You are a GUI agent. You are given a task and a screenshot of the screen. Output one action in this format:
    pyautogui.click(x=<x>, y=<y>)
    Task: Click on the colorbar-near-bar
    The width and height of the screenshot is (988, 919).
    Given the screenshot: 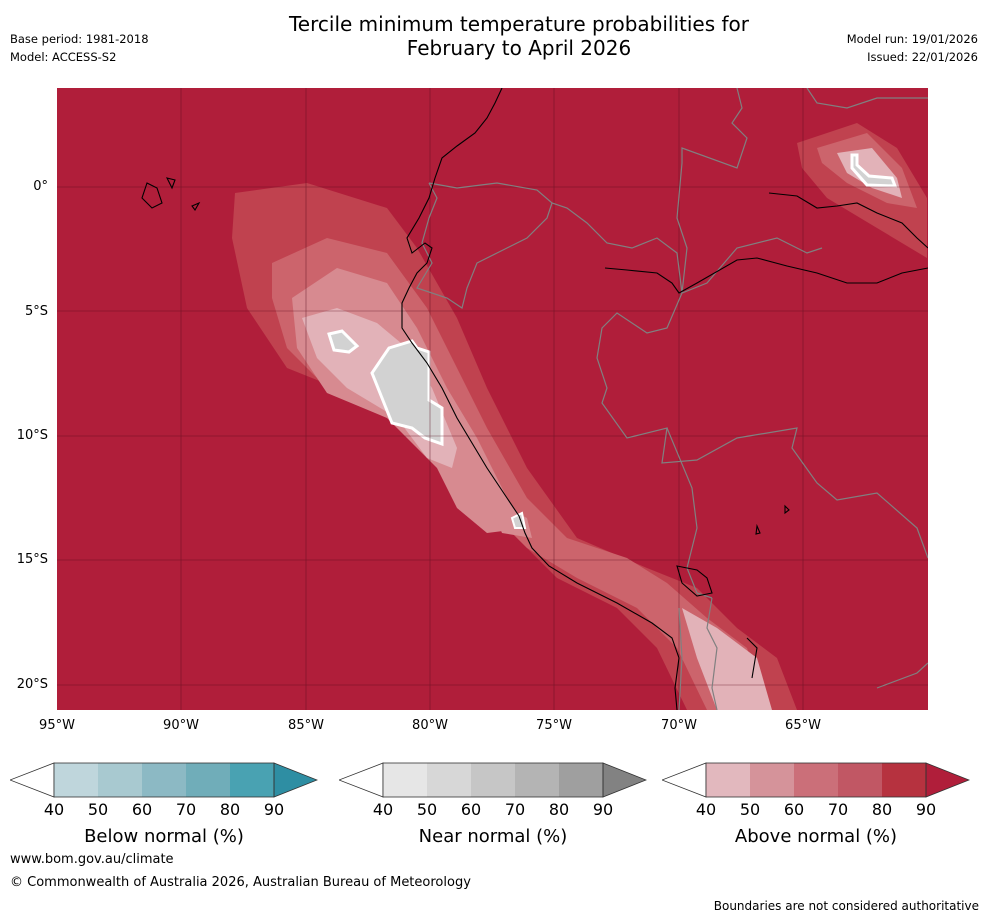 What is the action you would take?
    pyautogui.click(x=492, y=780)
    